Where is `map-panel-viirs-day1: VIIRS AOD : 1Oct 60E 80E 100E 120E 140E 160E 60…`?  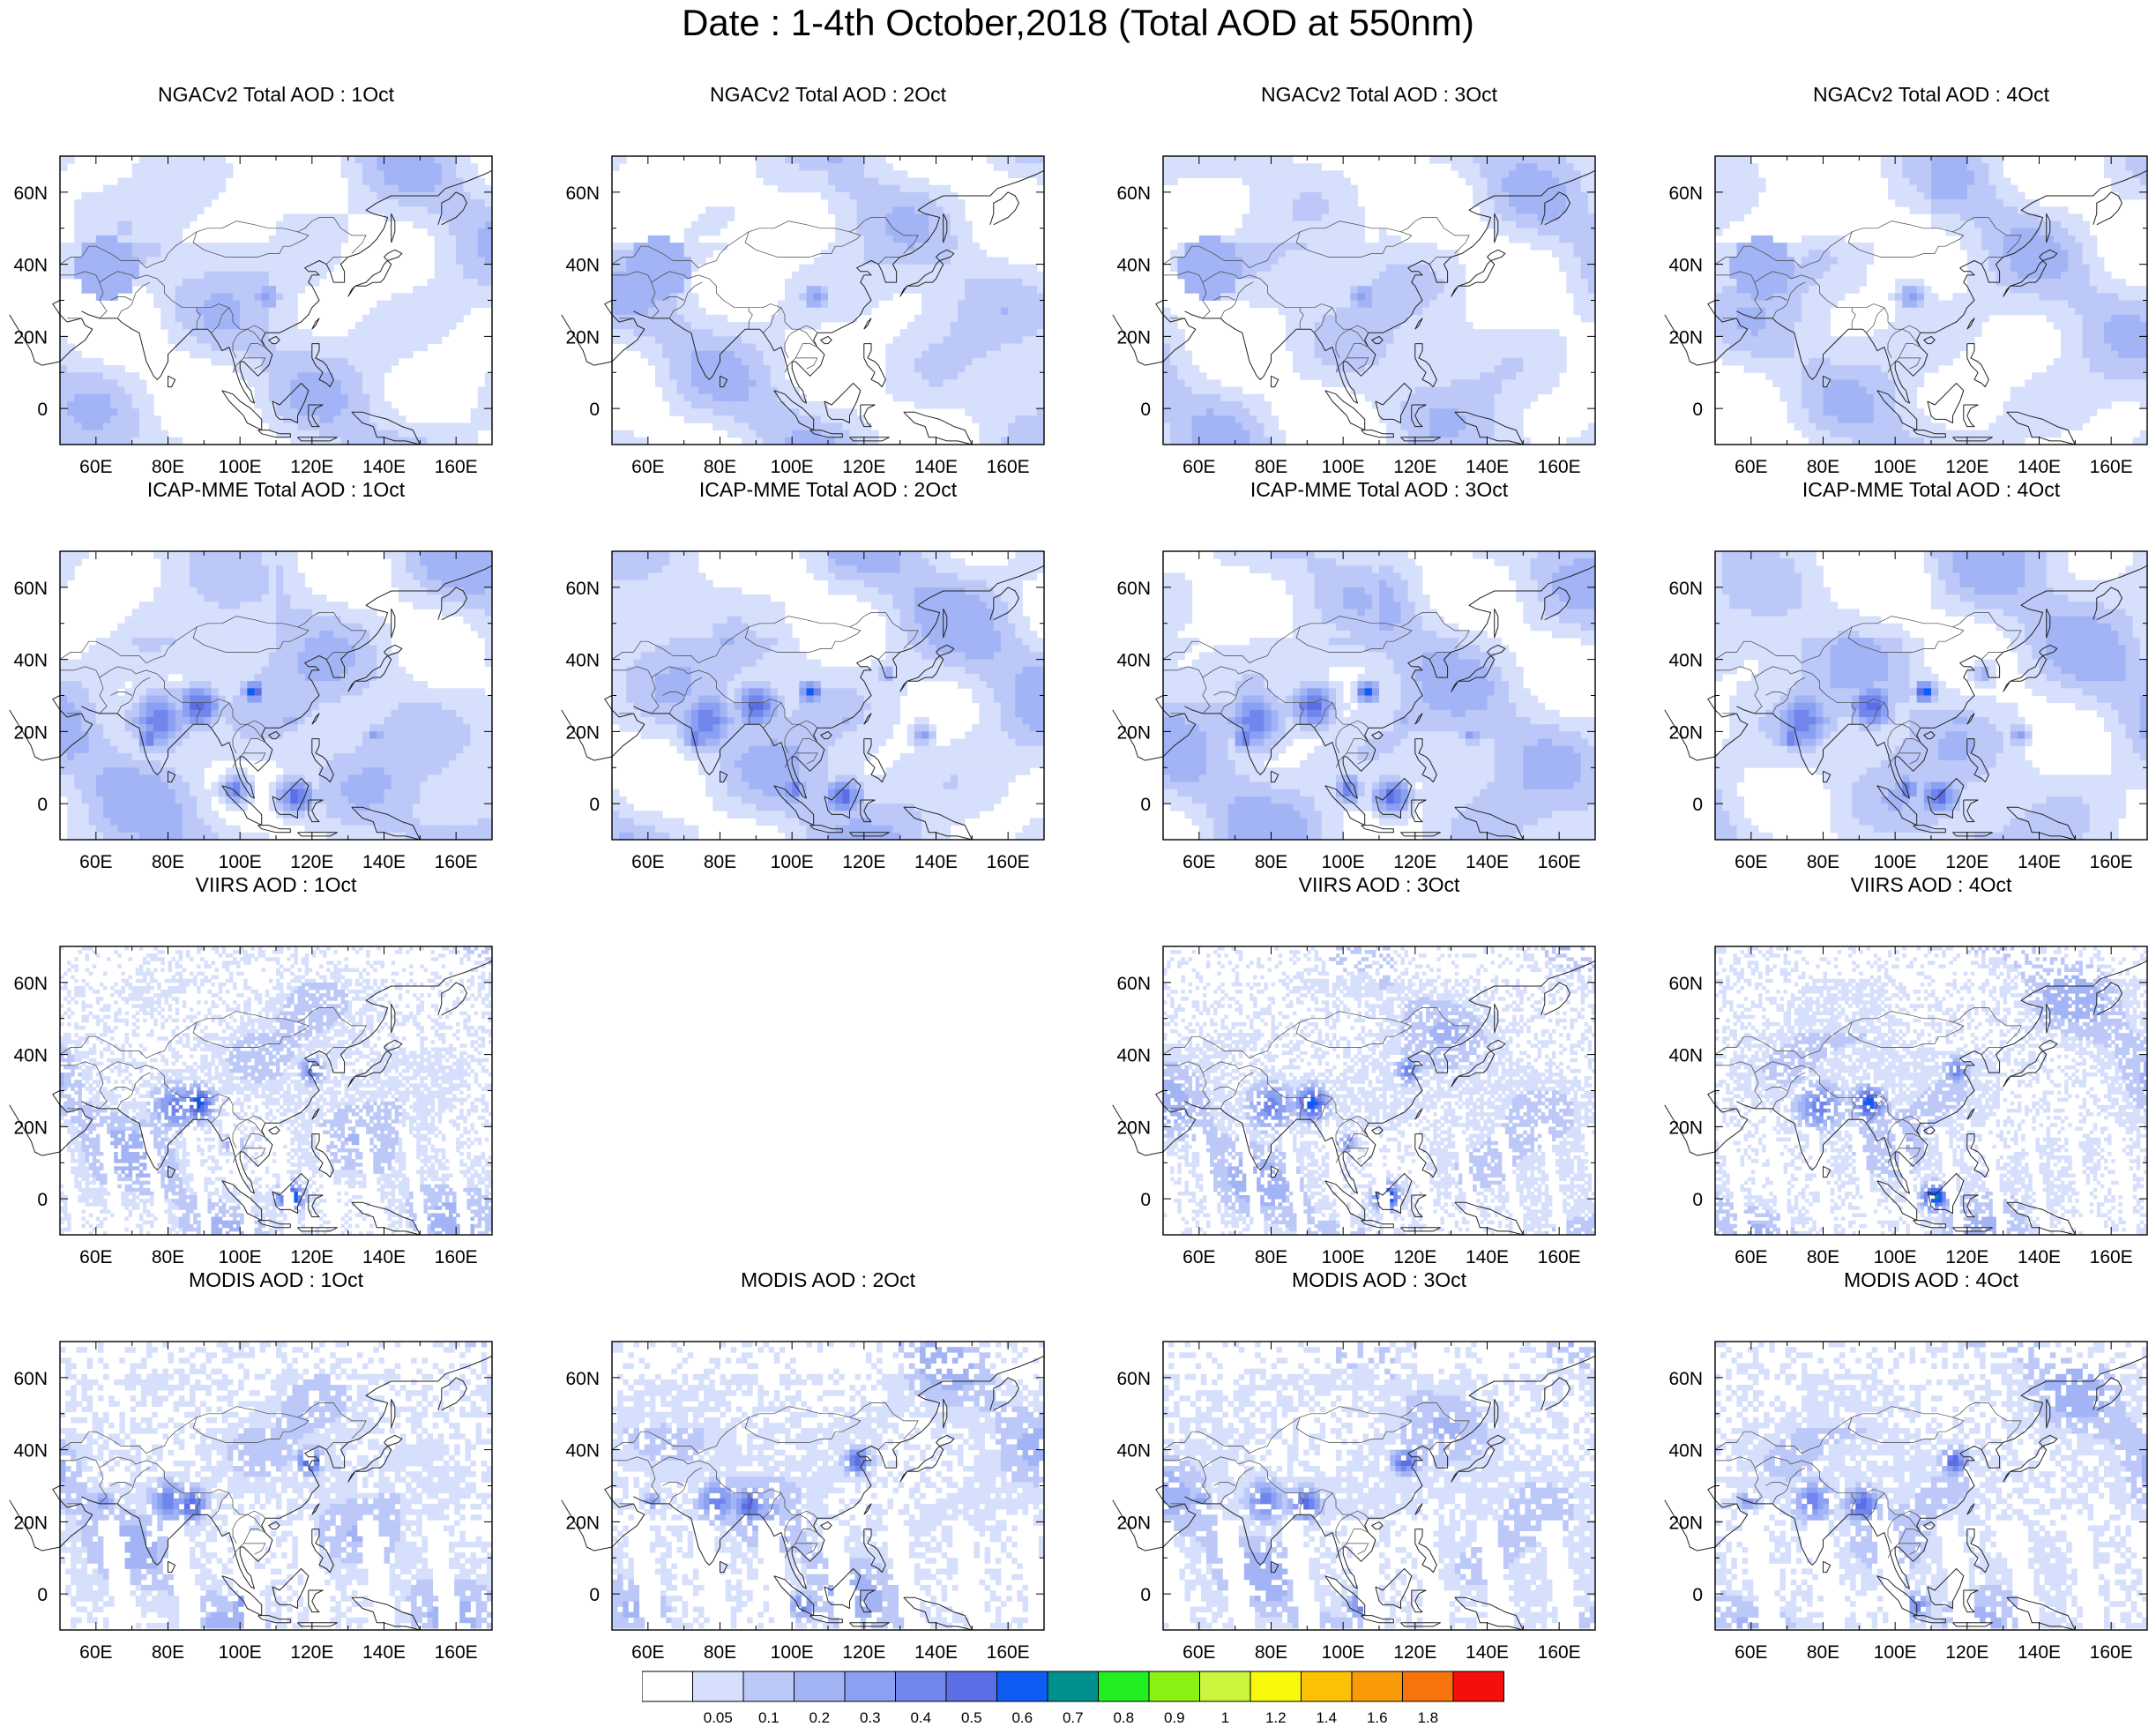
map-panel-viirs-day1: VIIRS AOD : 1Oct 60E 80E 100E 120E 140E 160E 60… is located at coordinates (247, 1066).